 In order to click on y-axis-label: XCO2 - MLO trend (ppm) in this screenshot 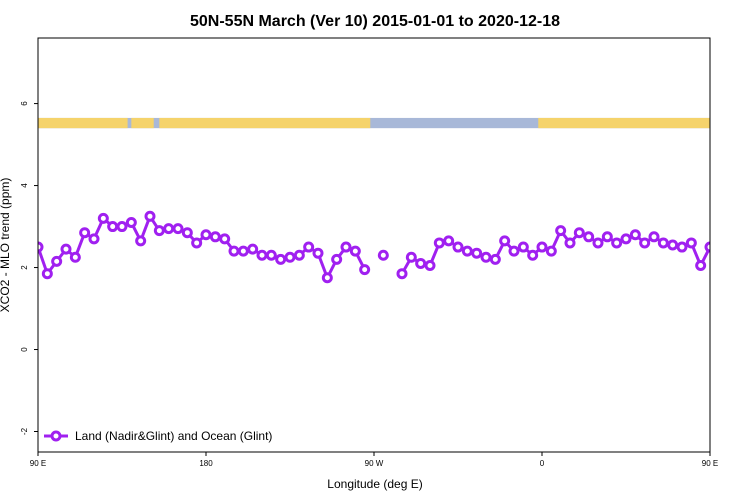, I will do `click(6, 245)`.